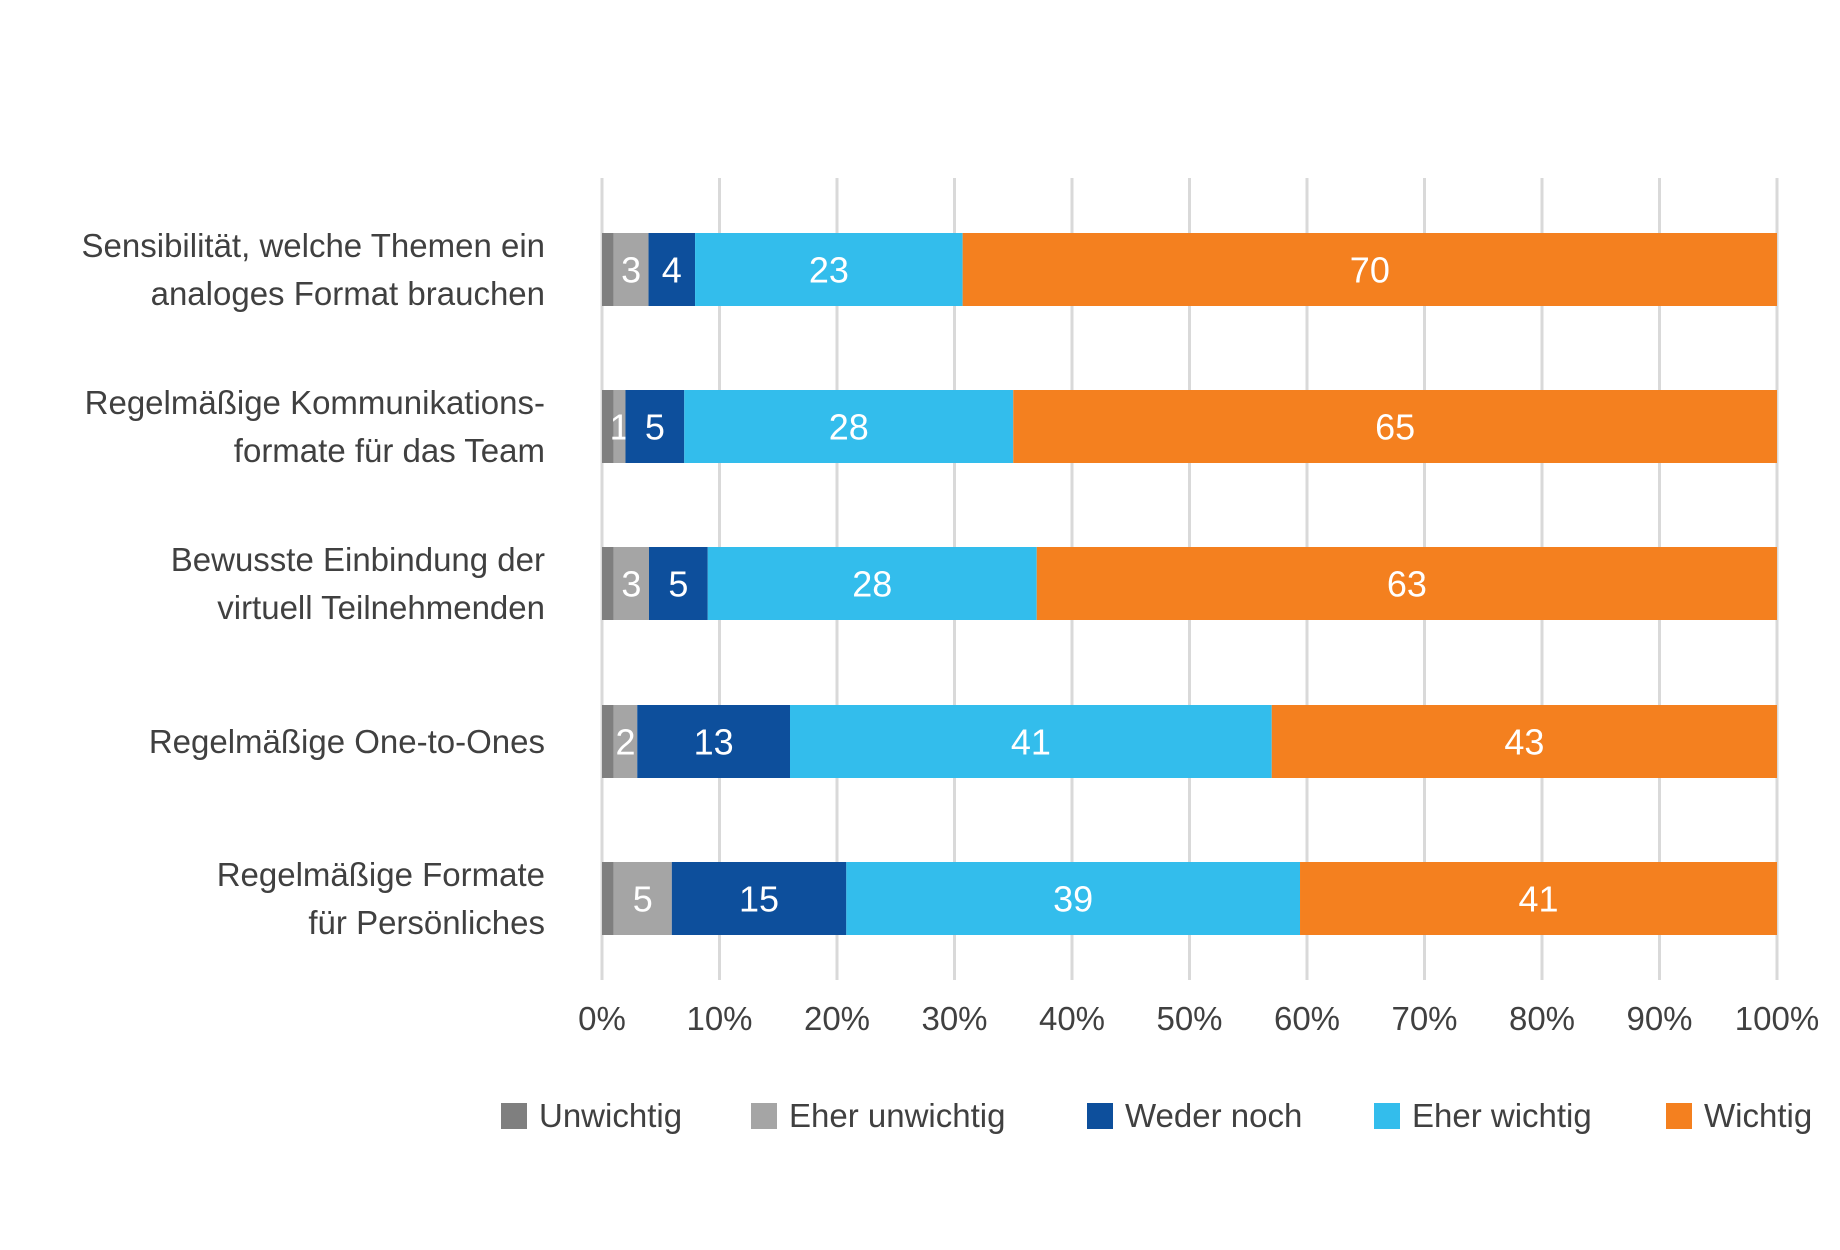  Describe the element at coordinates (954, 1018) in the screenshot. I see `x-tick-label: 30%` at that location.